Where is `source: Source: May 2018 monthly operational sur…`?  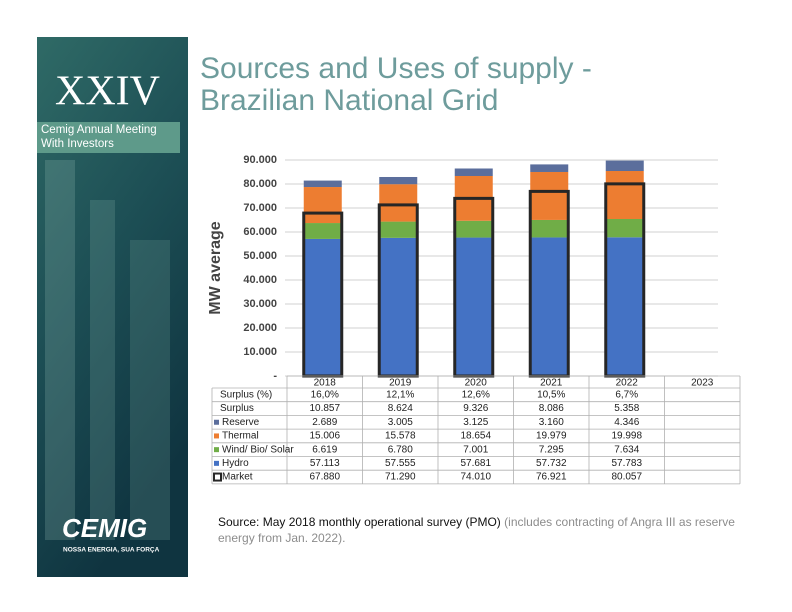 source: Source: May 2018 monthly operational sur… is located at coordinates (478, 530).